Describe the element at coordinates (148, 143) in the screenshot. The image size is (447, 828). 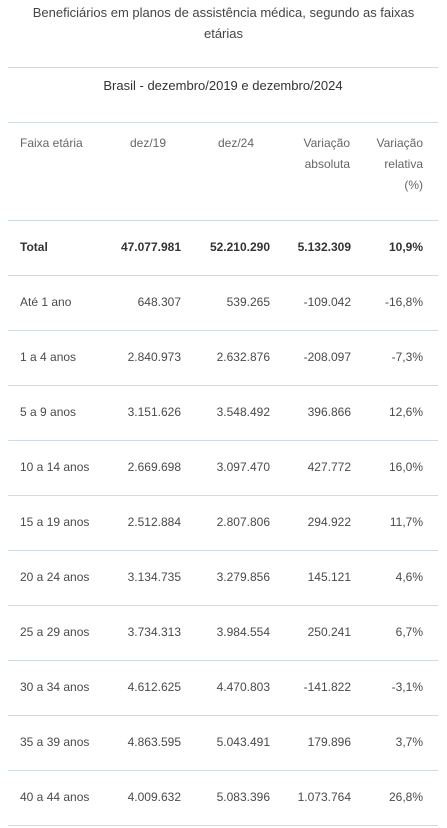
I see `column-header: dez/19` at that location.